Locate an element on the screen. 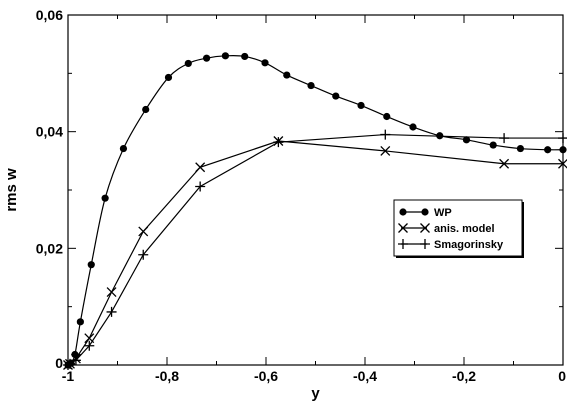 The image size is (567, 405). y-tick-label: 0,06 is located at coordinates (49, 15).